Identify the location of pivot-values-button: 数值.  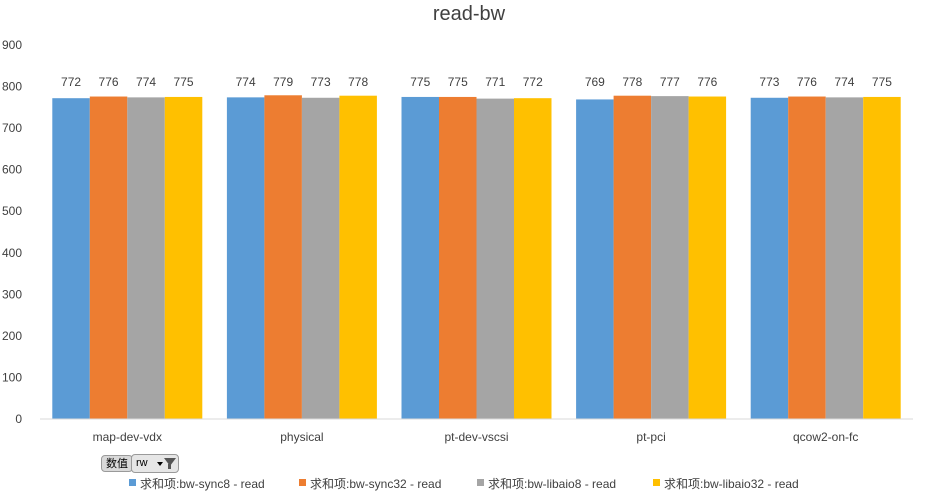
(117, 463).